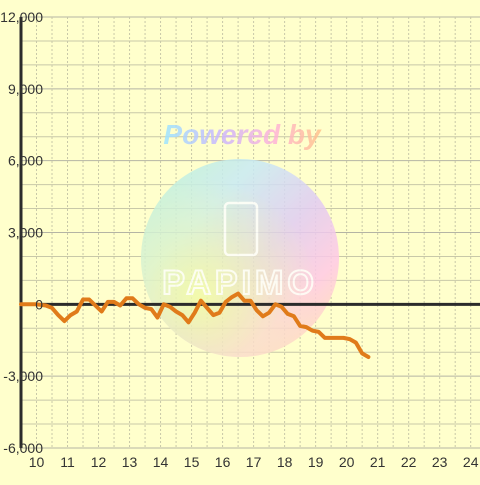 This screenshot has width=480, height=485. Describe the element at coordinates (241, 229) in the screenshot. I see `watermark-phone-icon` at that location.